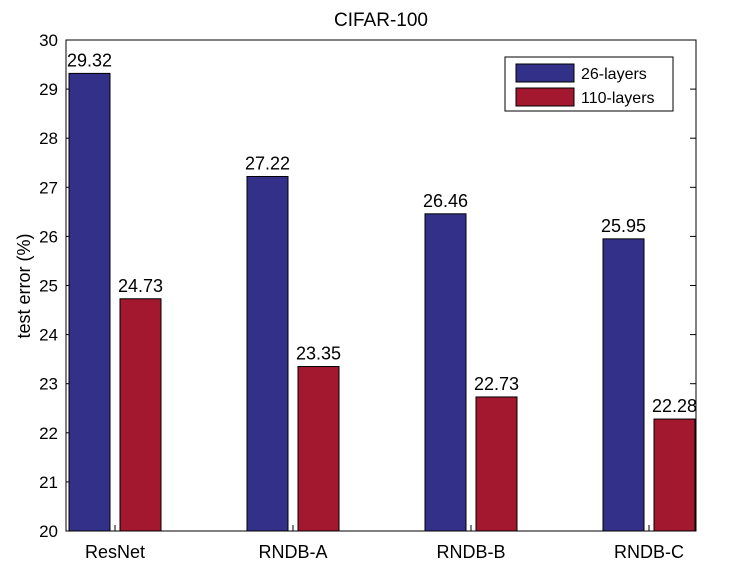 The image size is (746, 574). Describe the element at coordinates (115, 552) in the screenshot. I see `x-tick-label: ResNet` at that location.